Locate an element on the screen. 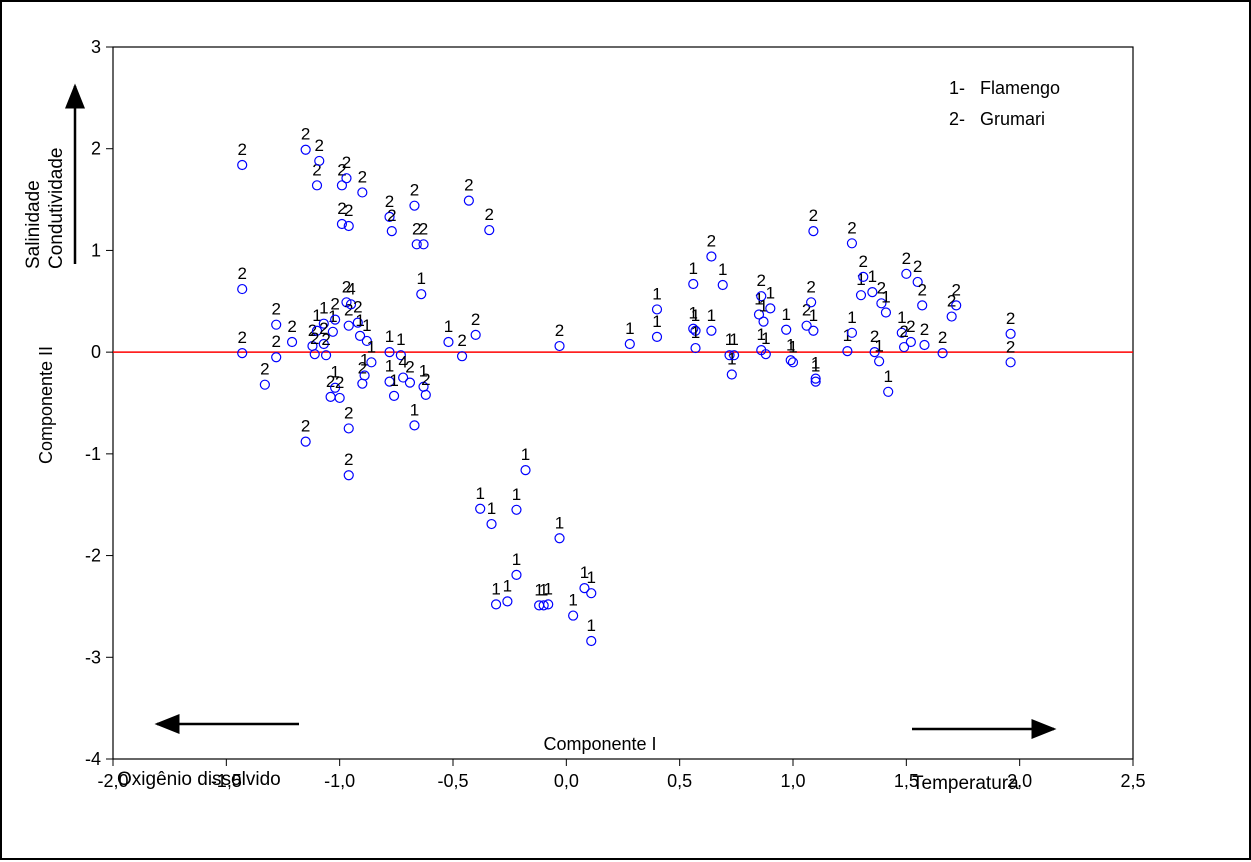 This screenshot has width=1251, height=862. up-arrow-label-line2: Condutividade is located at coordinates (56, 208).